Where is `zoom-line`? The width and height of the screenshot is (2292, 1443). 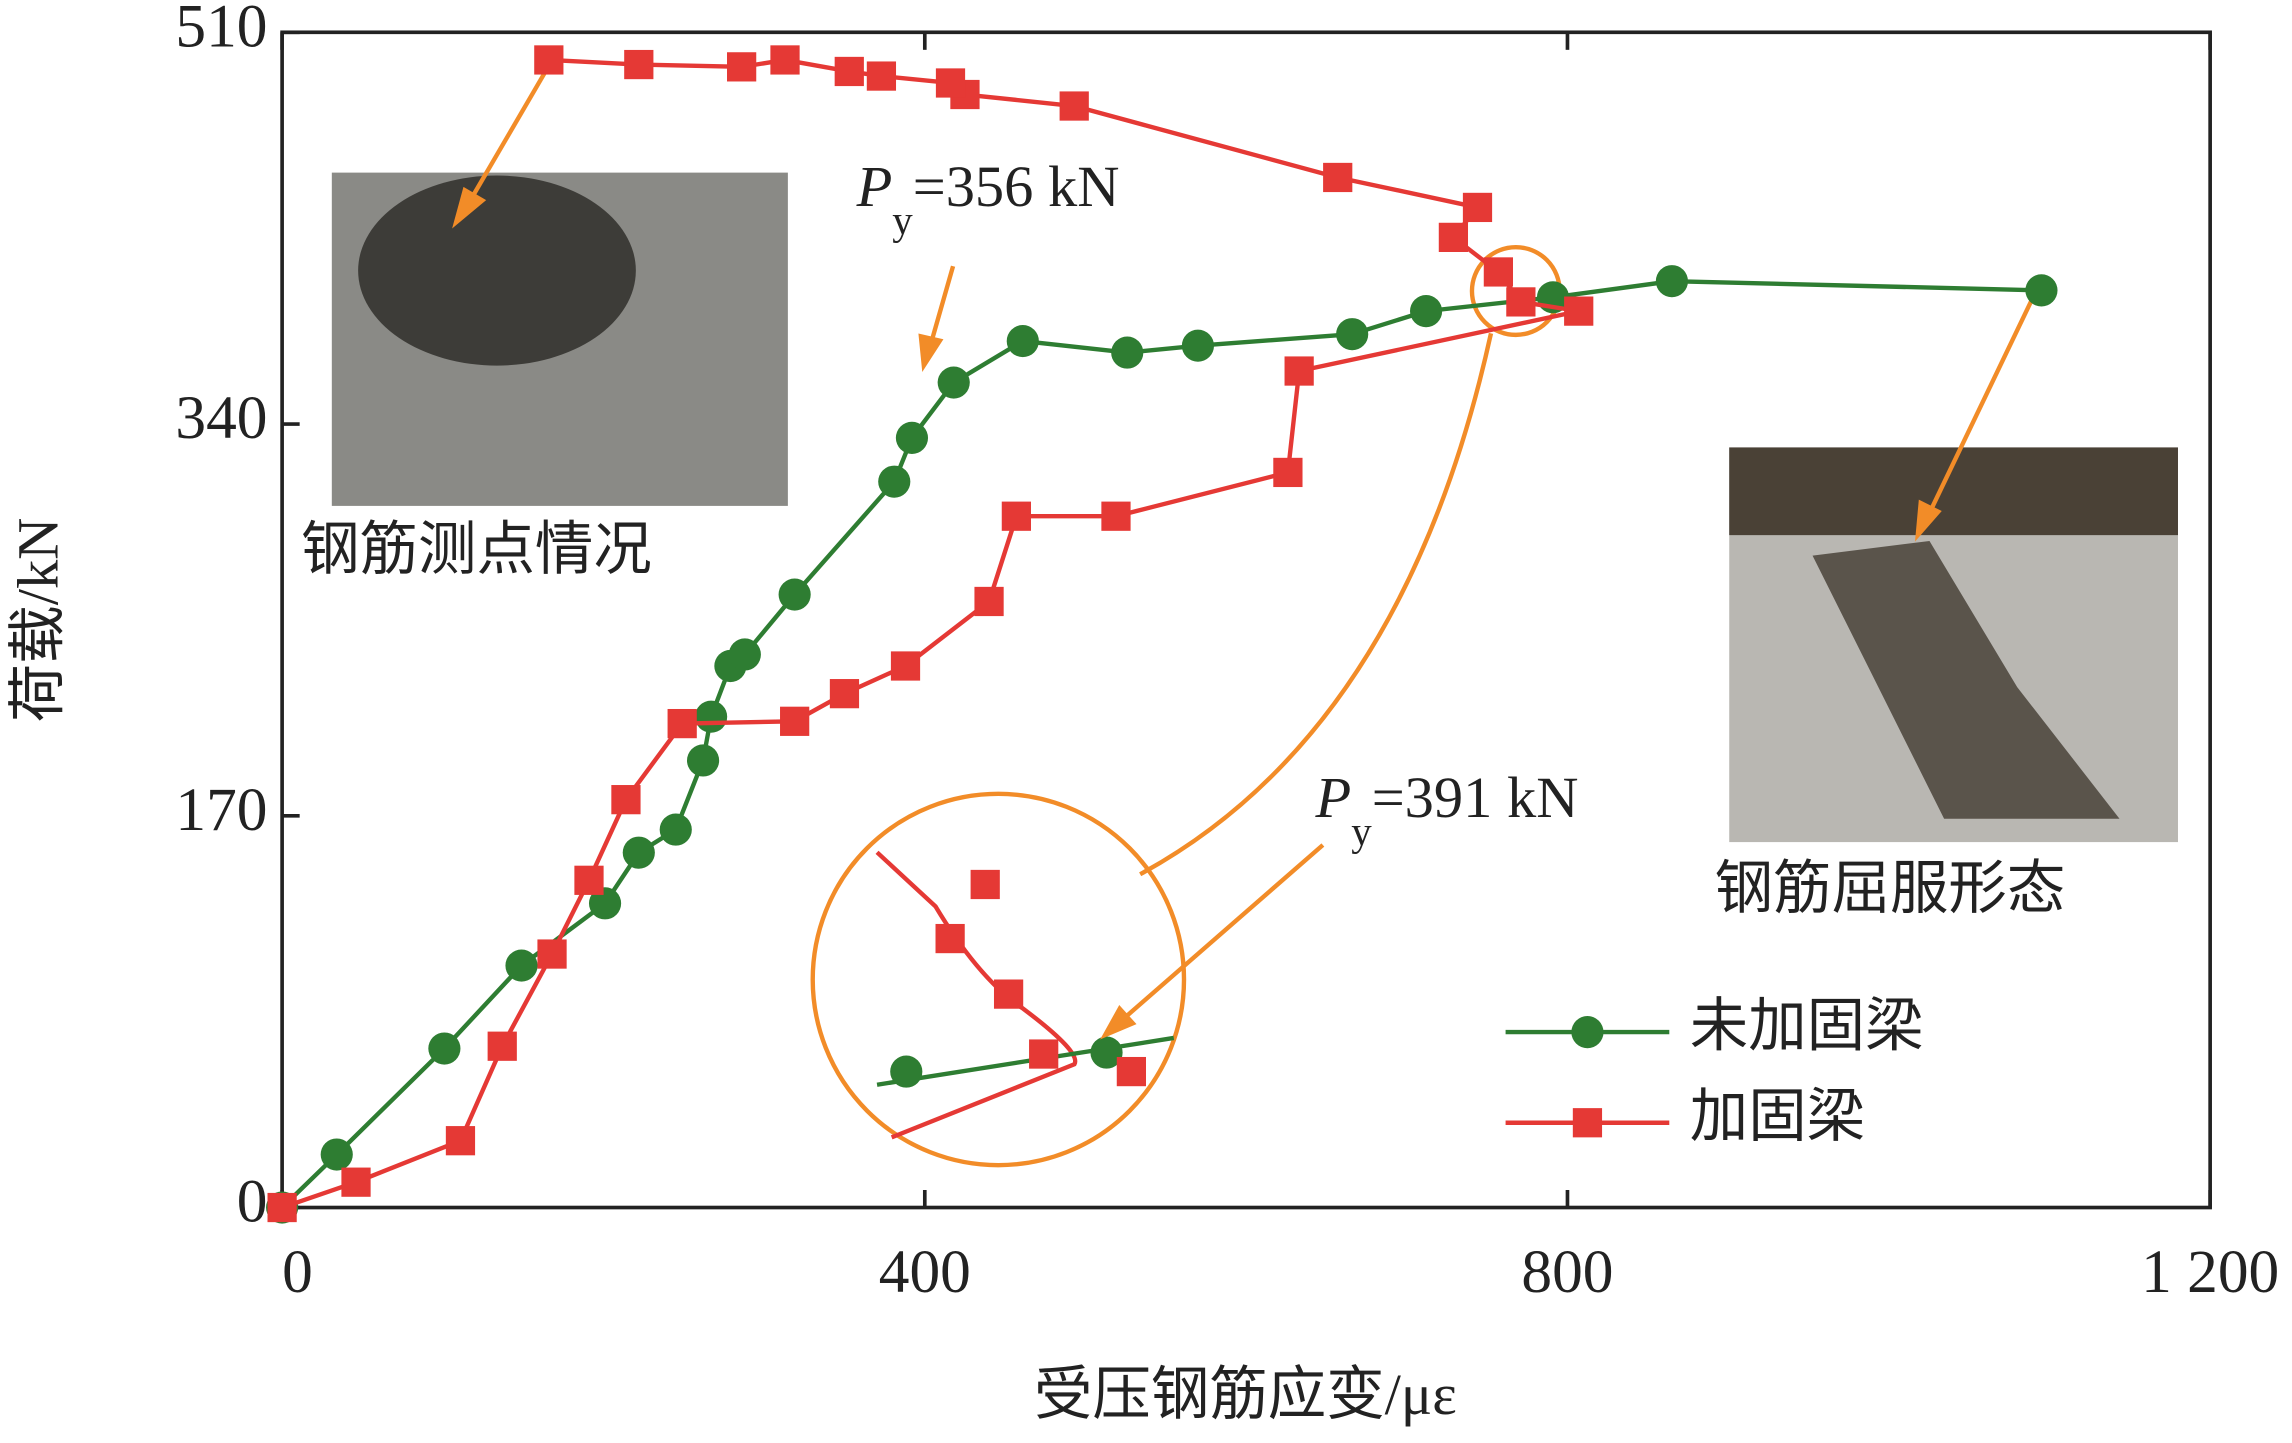
zoom-line is located at coordinates (1025, 1061).